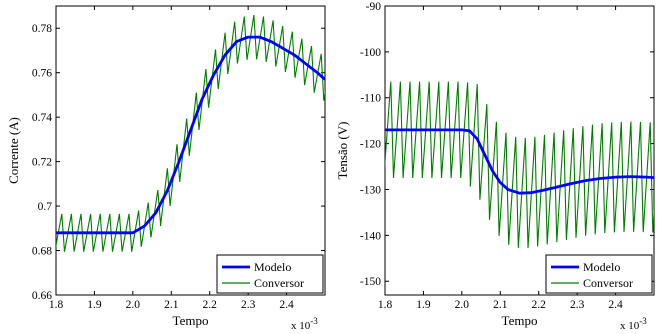  What do you see at coordinates (374, 7) in the screenshot?
I see `y-tick-label: -90` at bounding box center [374, 7].